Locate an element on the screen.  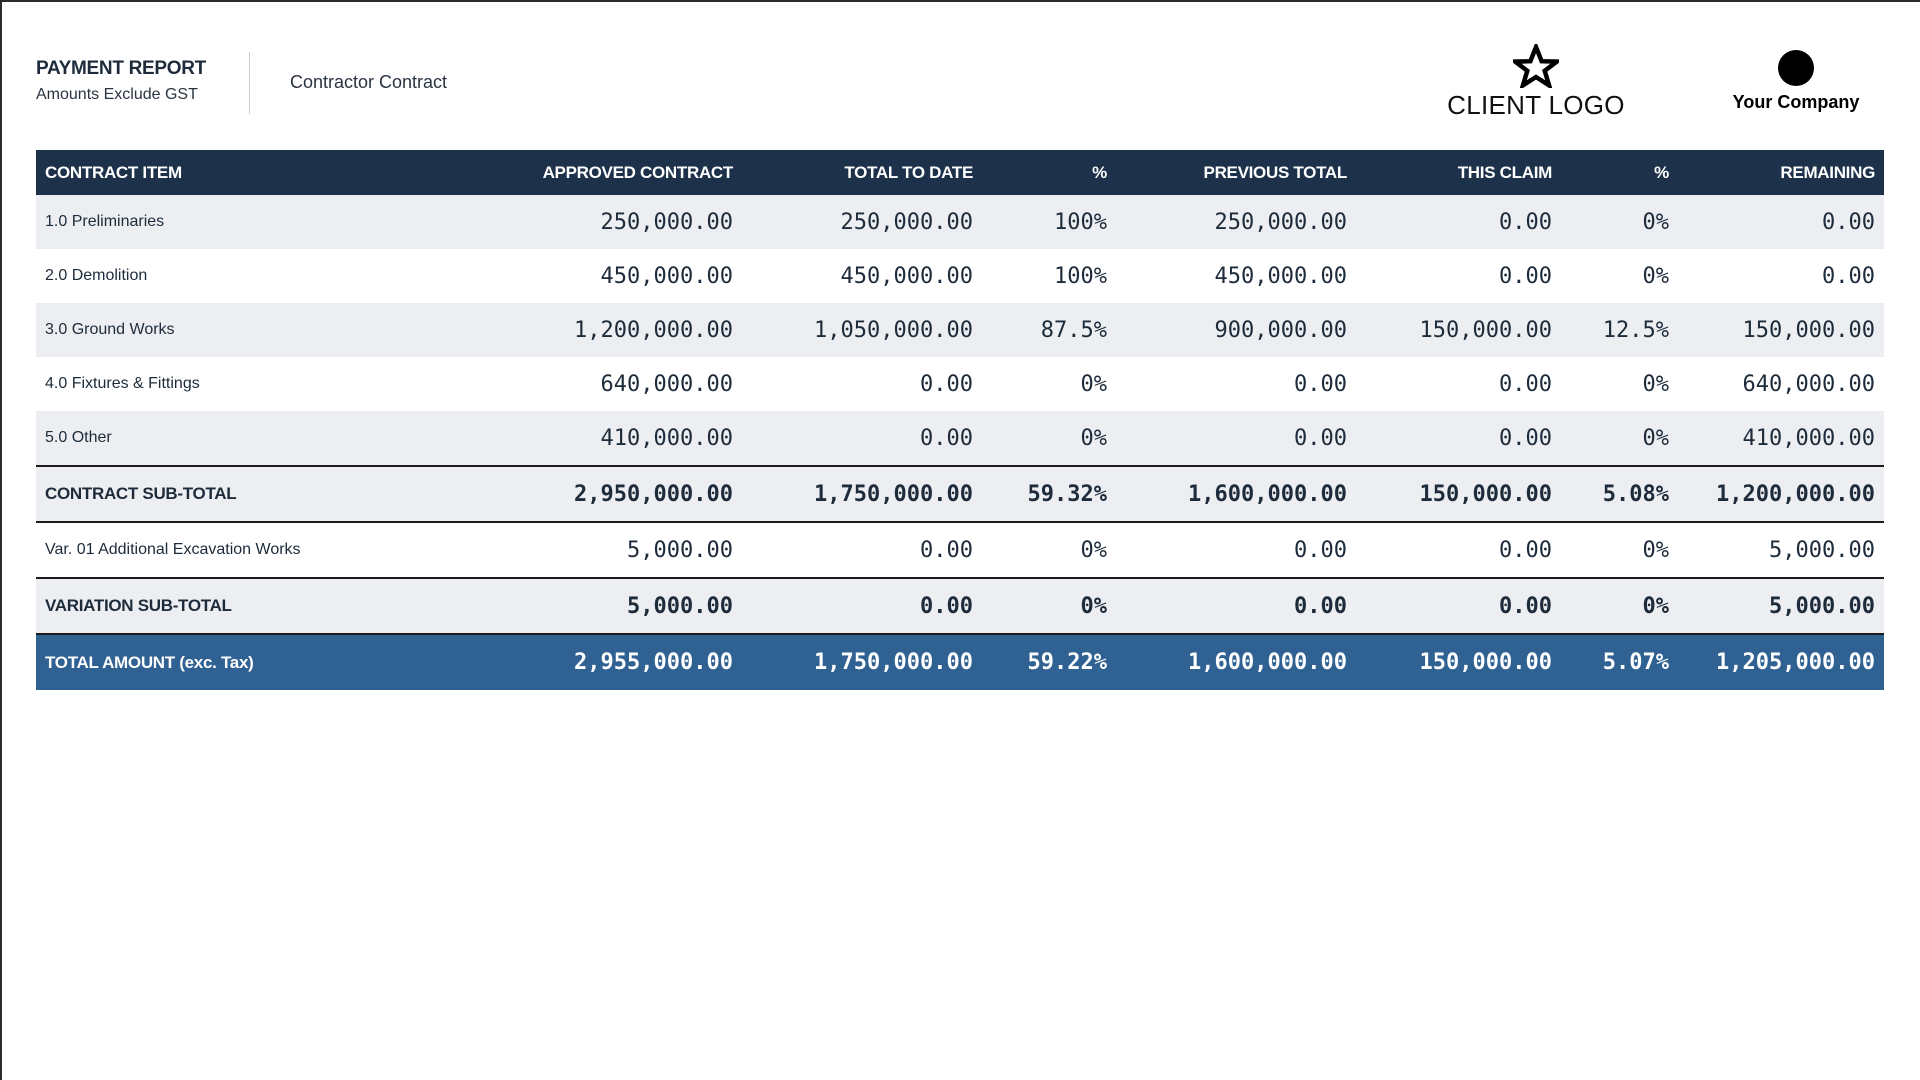
client-logo: CLIENT LOGO is located at coordinates (1536, 84).